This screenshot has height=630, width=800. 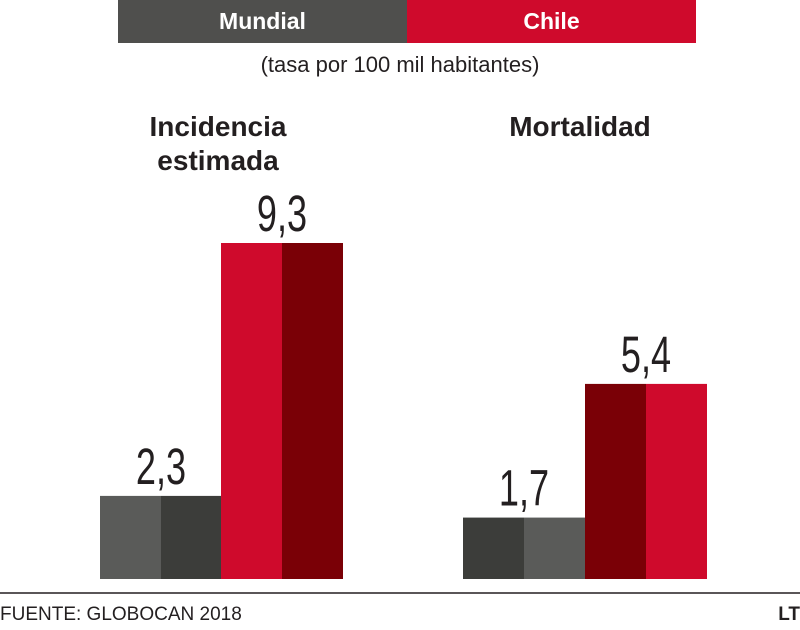 What do you see at coordinates (580, 126) in the screenshot?
I see `group-title-mortalidad: Mortalidad` at bounding box center [580, 126].